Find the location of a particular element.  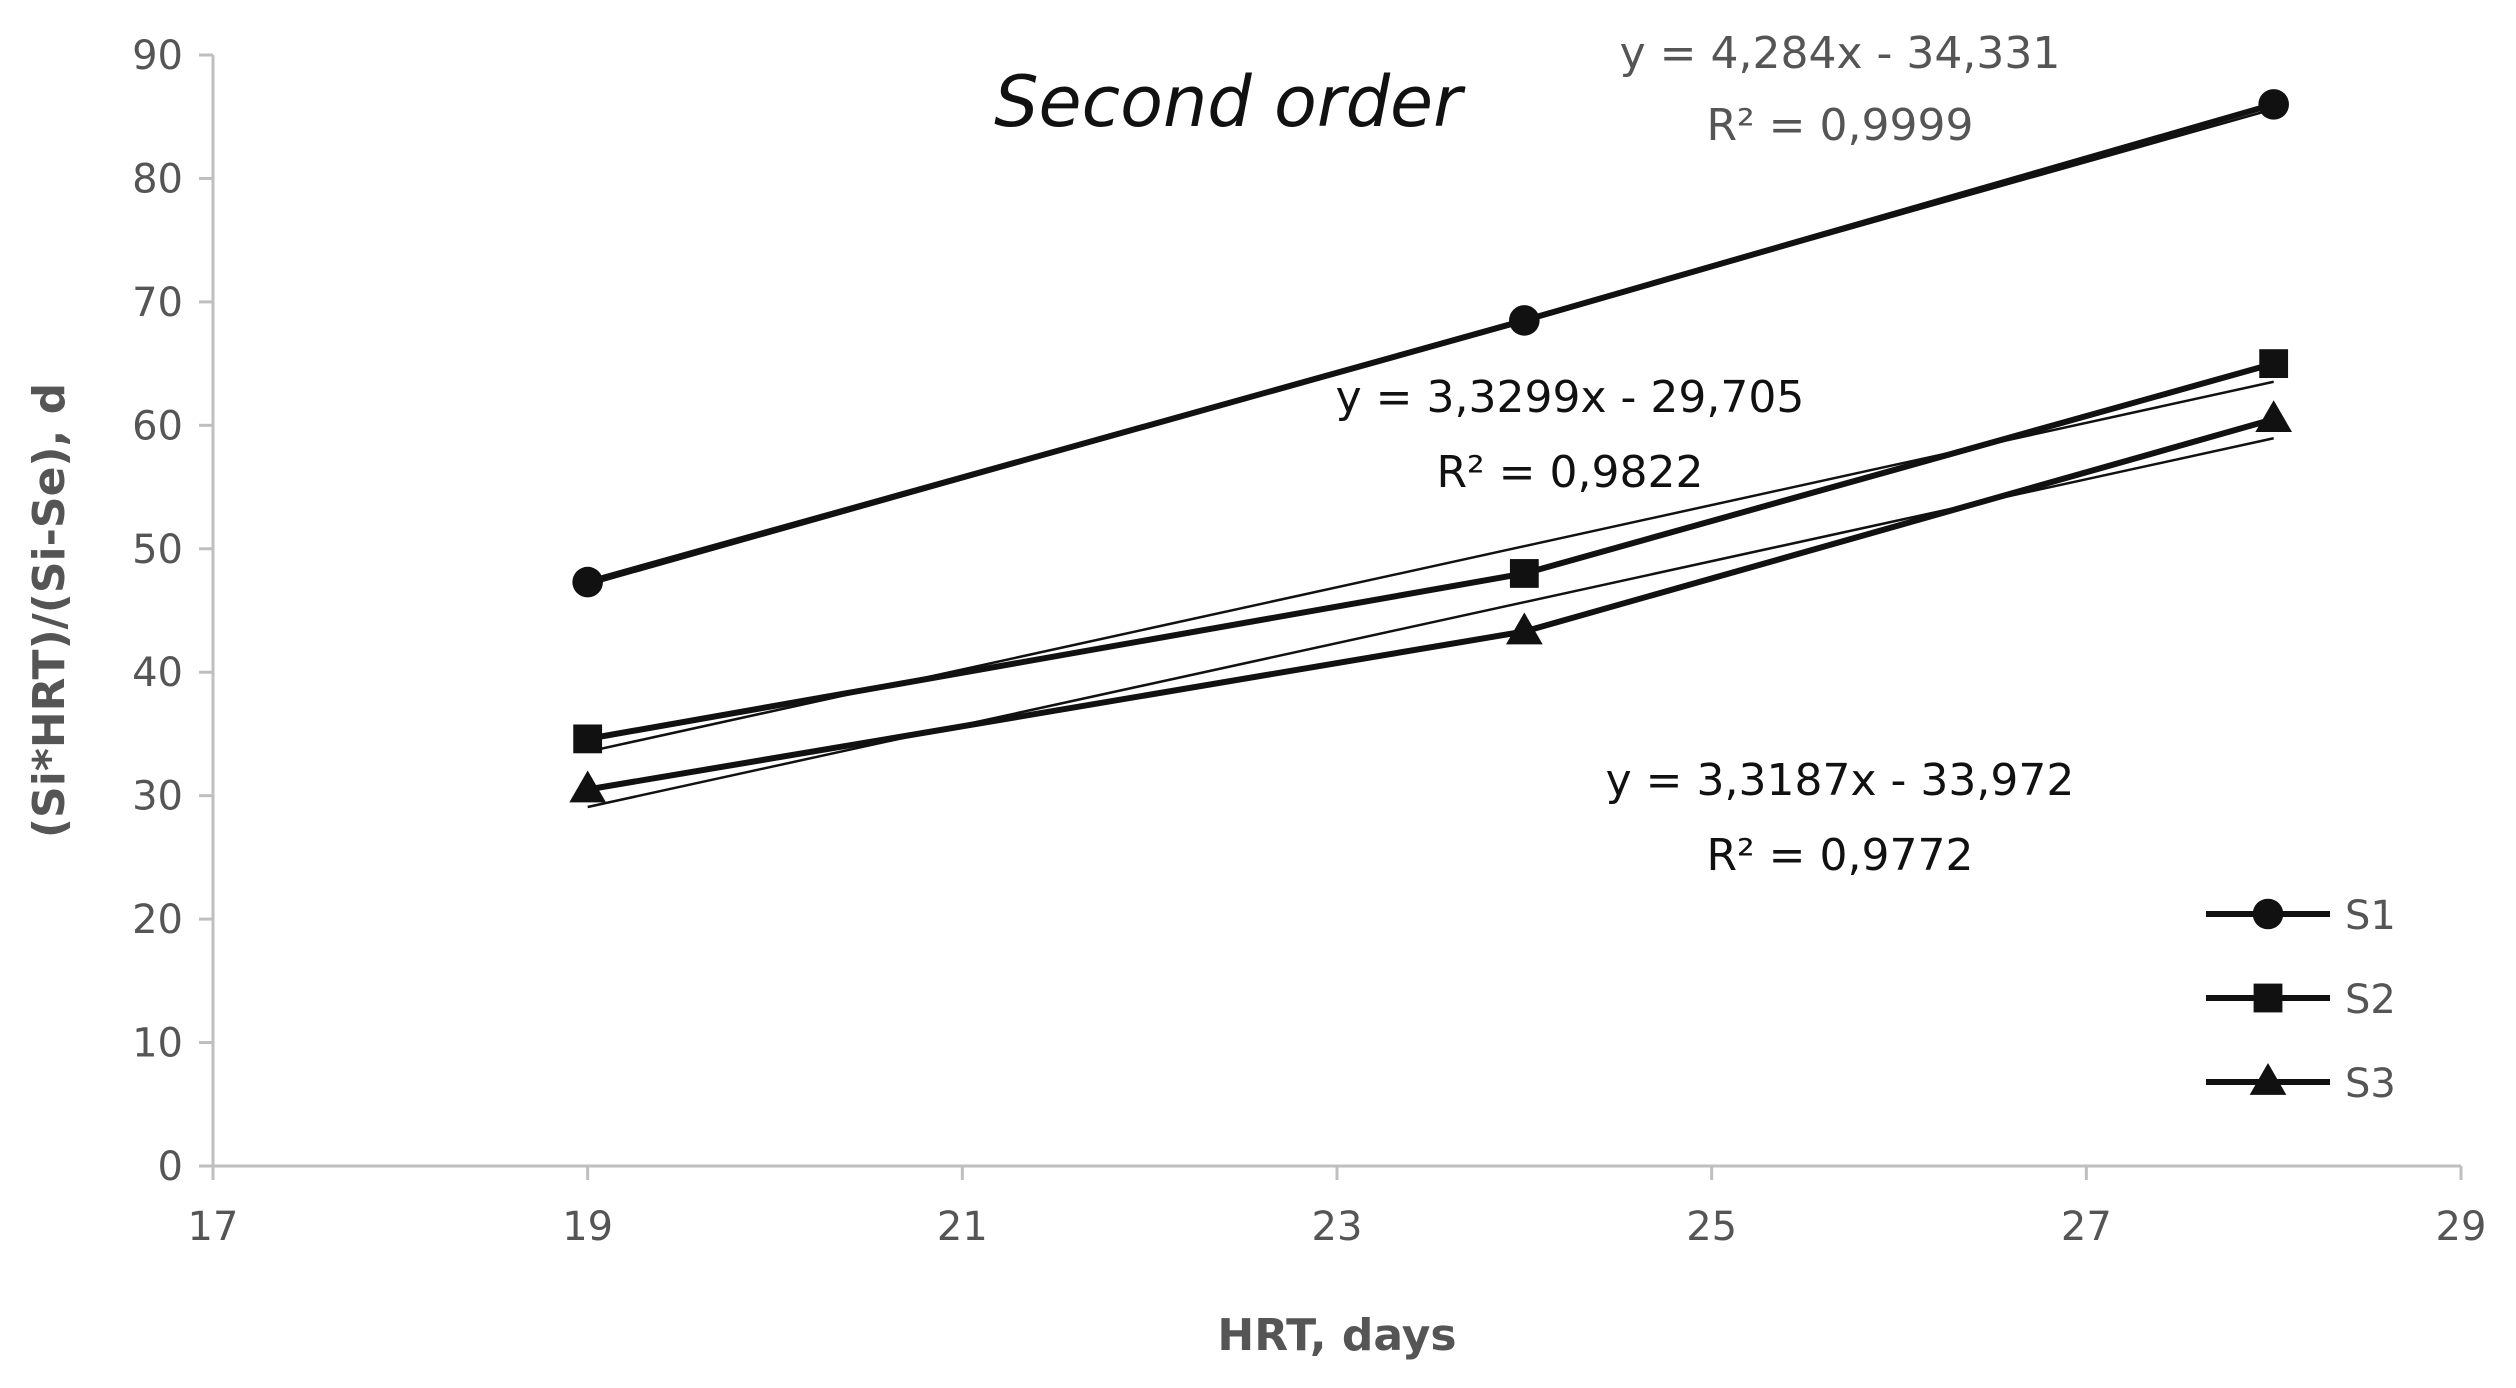

chart-title: Second order is located at coordinates (1230, 102).